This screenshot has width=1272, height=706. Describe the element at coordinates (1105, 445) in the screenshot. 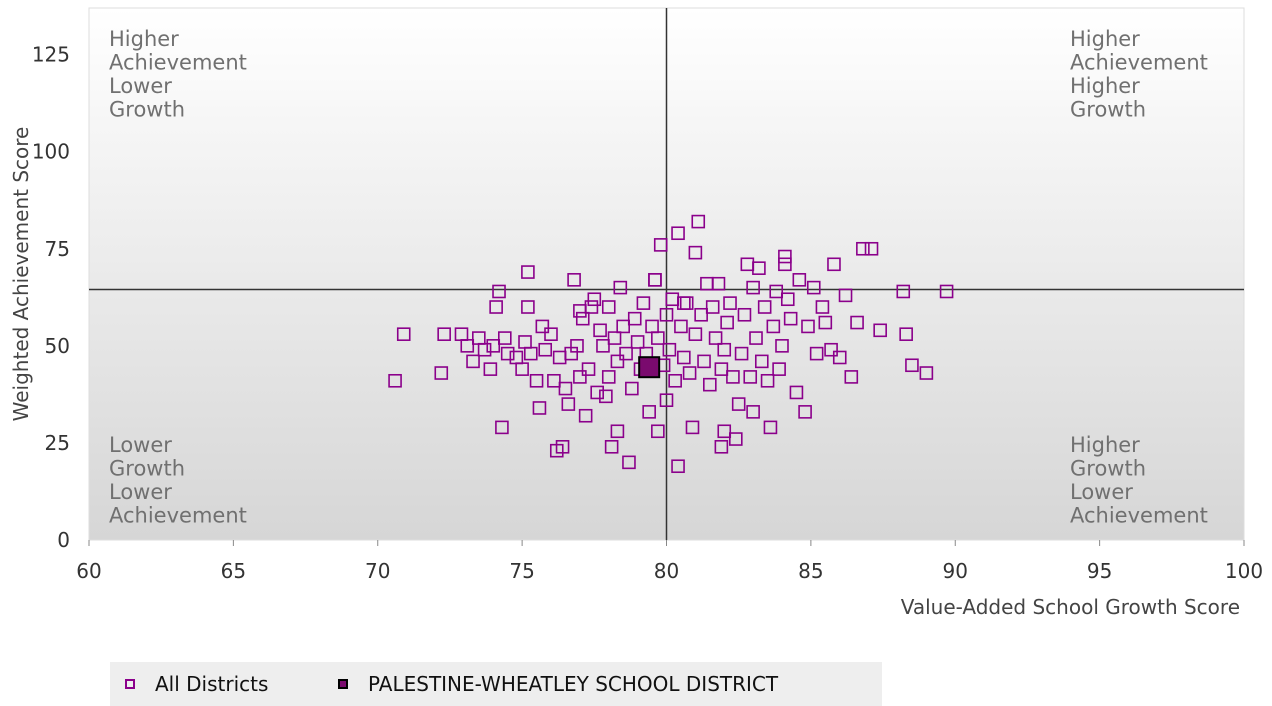

I see `quad-label-bottom-right-line: Higher` at that location.